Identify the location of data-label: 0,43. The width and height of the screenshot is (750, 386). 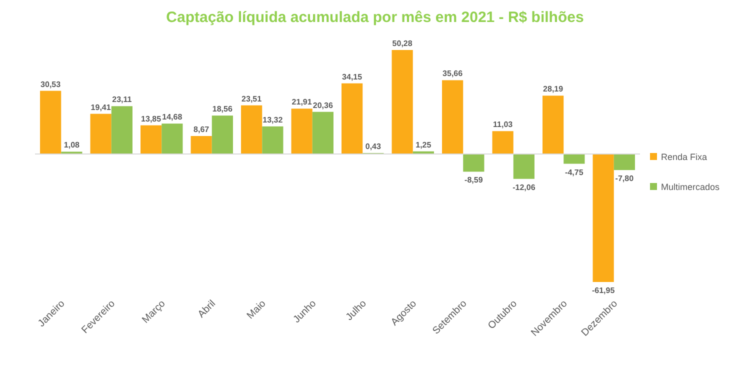
(373, 147).